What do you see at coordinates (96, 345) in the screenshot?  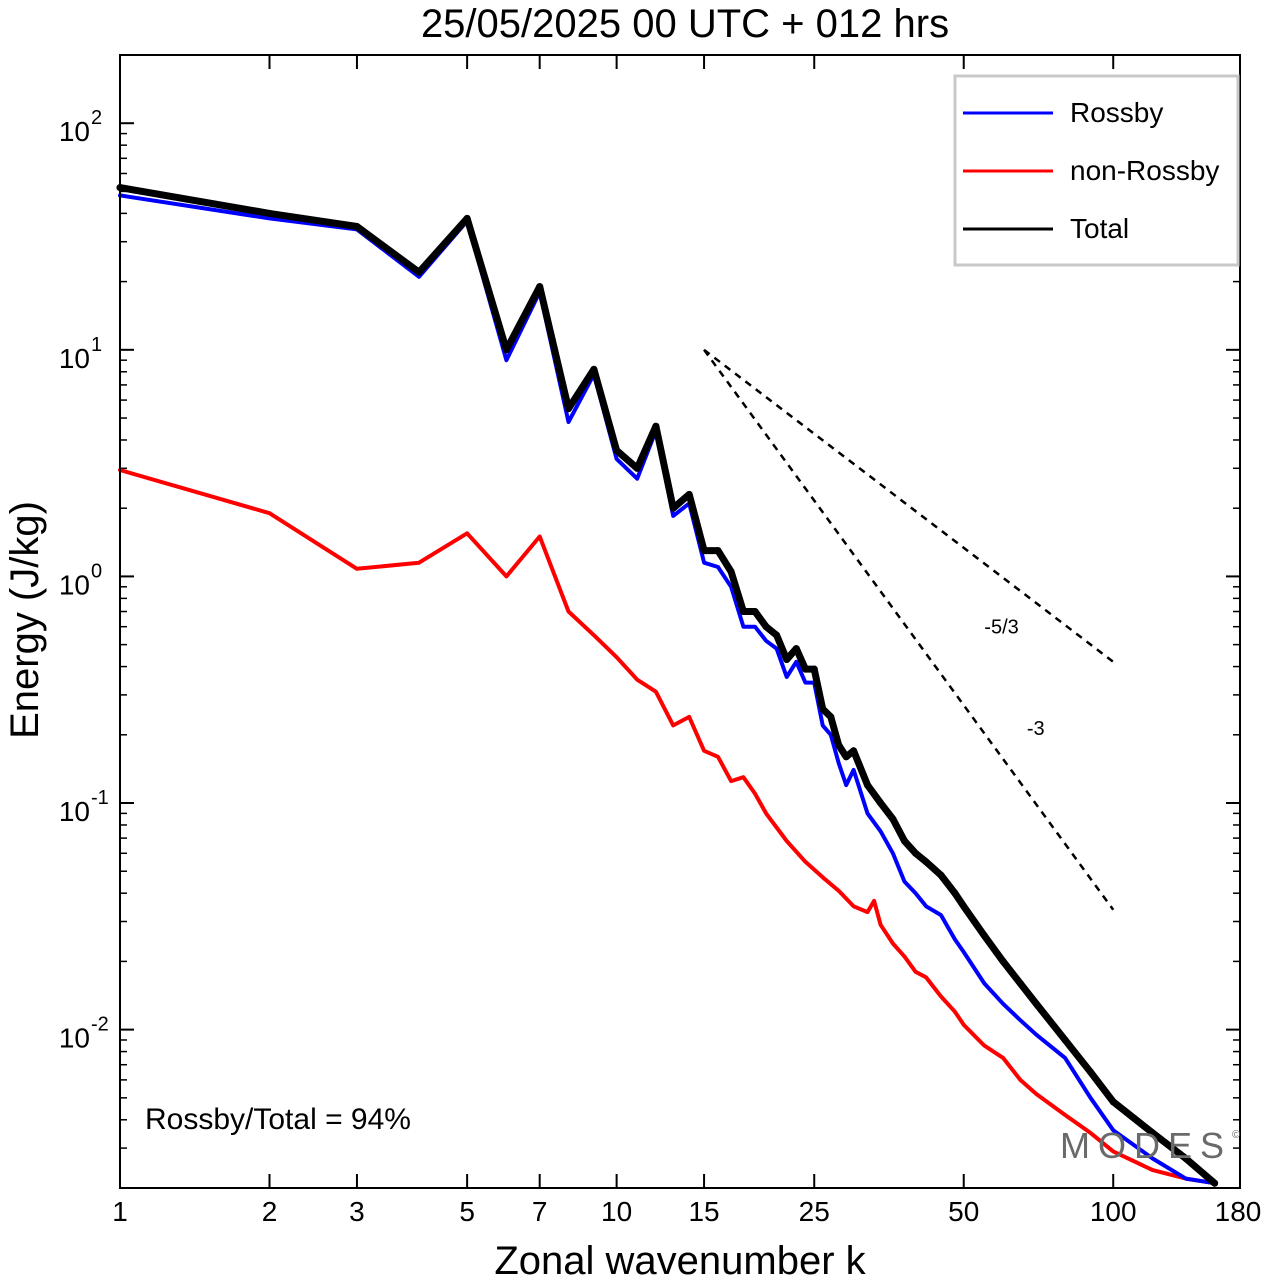 I see `y-tick-label-exponent: 1` at bounding box center [96, 345].